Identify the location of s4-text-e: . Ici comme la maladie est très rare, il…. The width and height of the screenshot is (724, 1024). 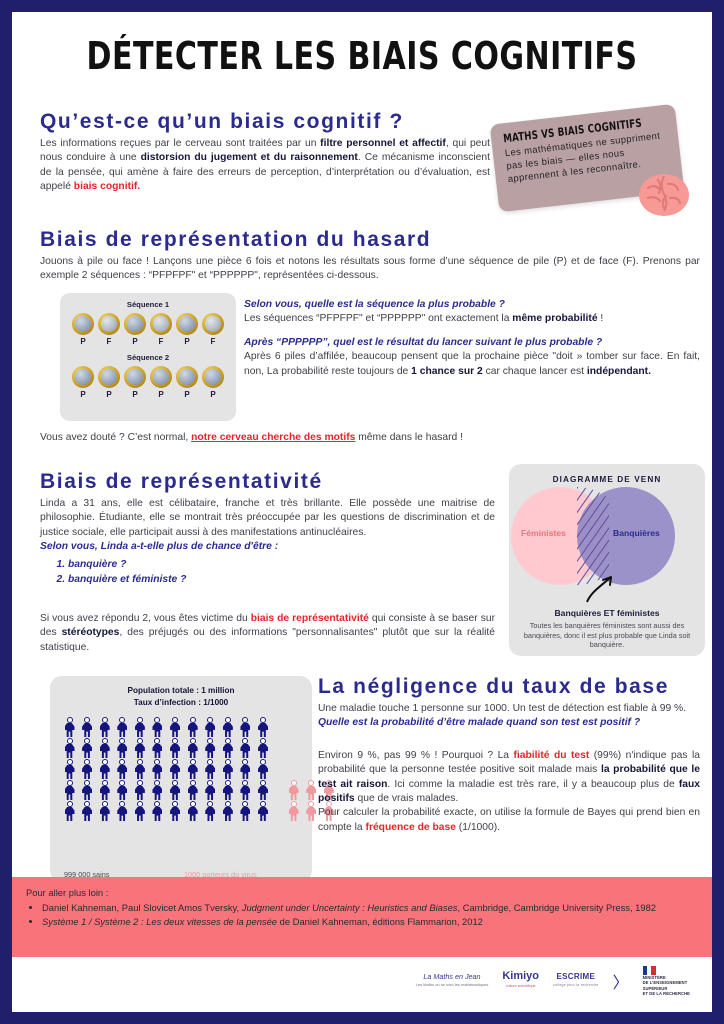
(533, 784).